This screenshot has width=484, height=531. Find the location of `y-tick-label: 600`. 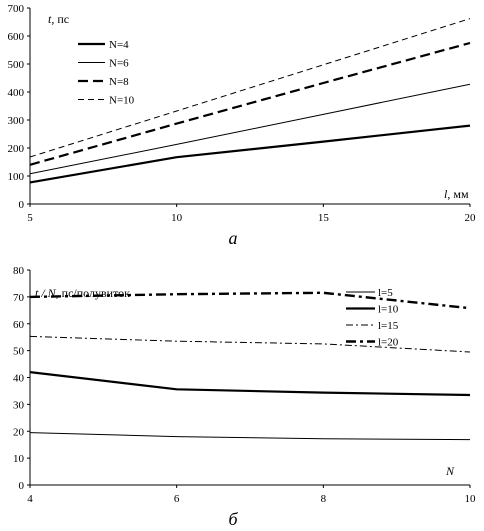

y-tick-label: 600 is located at coordinates (16, 37).